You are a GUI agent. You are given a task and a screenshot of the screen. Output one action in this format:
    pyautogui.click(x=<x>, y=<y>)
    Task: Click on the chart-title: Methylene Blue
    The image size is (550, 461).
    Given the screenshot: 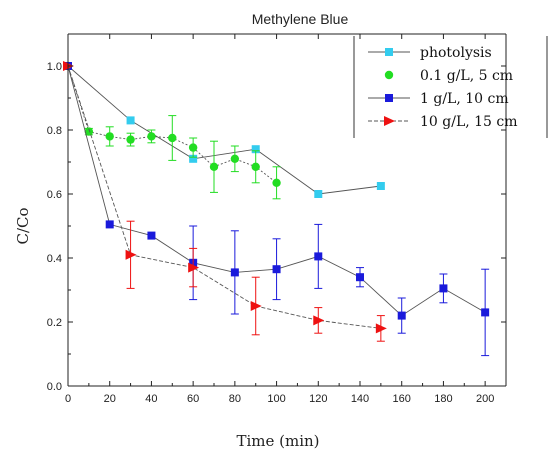 What is the action you would take?
    pyautogui.click(x=300, y=19)
    